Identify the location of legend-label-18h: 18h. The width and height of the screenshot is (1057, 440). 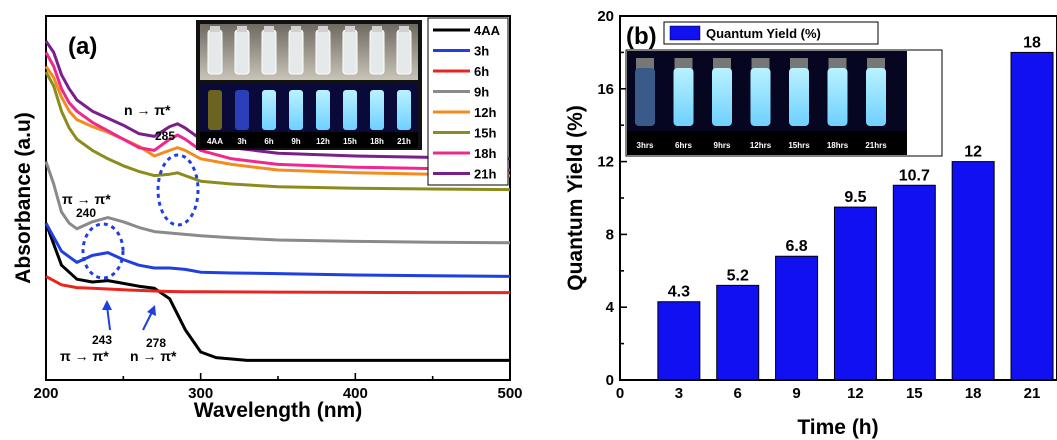
(485, 153).